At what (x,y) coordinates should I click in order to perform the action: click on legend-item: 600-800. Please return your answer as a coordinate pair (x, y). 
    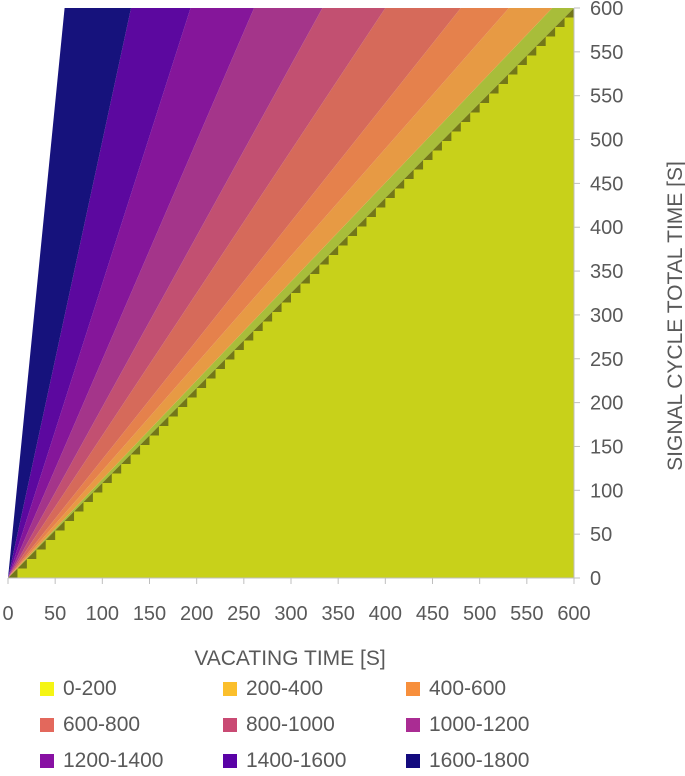
    Looking at the image, I should click on (131, 725).